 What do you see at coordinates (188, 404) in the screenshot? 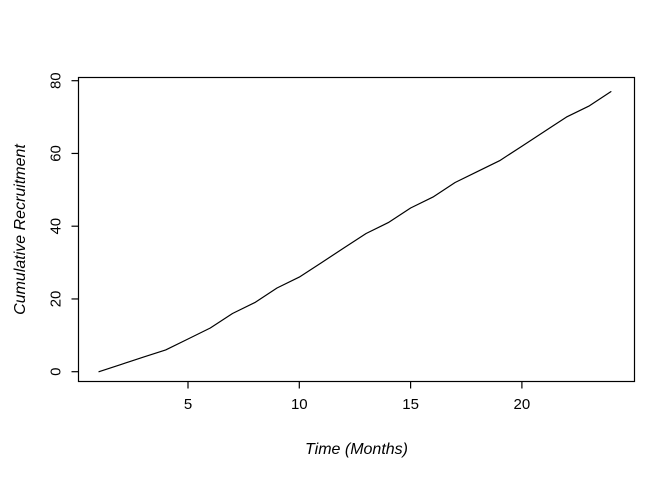
I see `x-tick-label: 5` at bounding box center [188, 404].